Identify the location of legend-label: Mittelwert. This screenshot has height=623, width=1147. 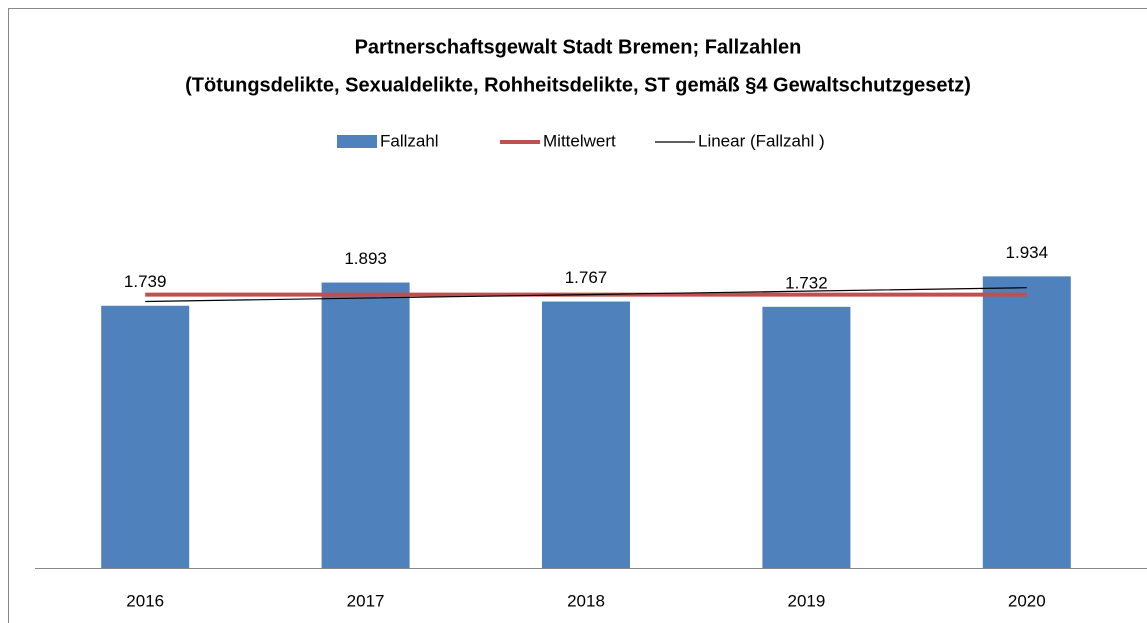
(579, 140).